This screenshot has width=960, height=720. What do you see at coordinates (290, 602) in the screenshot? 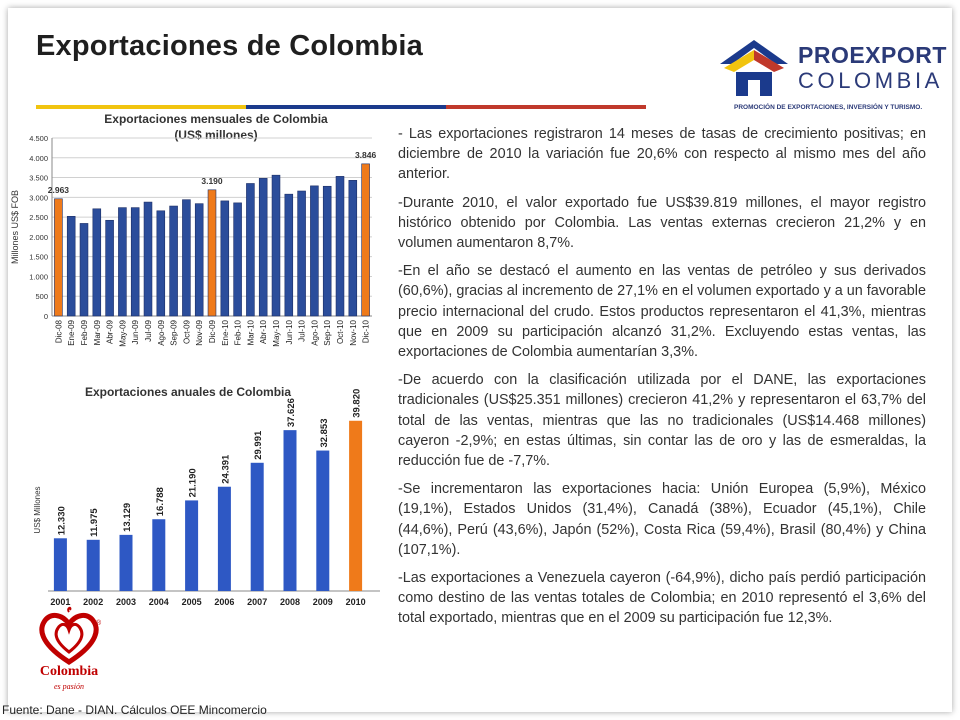
I see `x-tick-label: 2008` at bounding box center [290, 602].